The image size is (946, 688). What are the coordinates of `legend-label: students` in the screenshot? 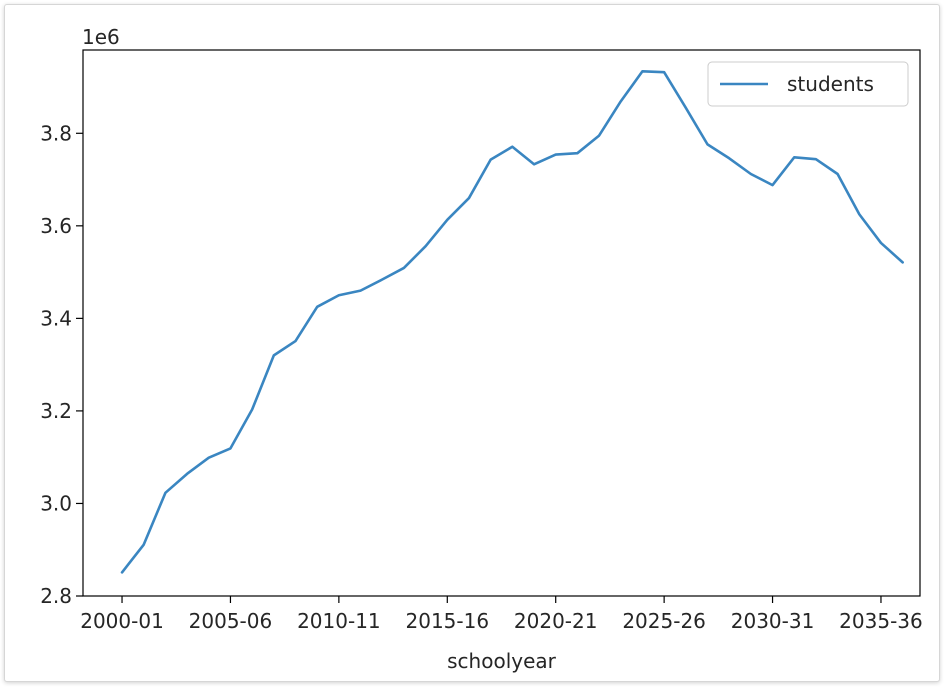 It's located at (830, 84).